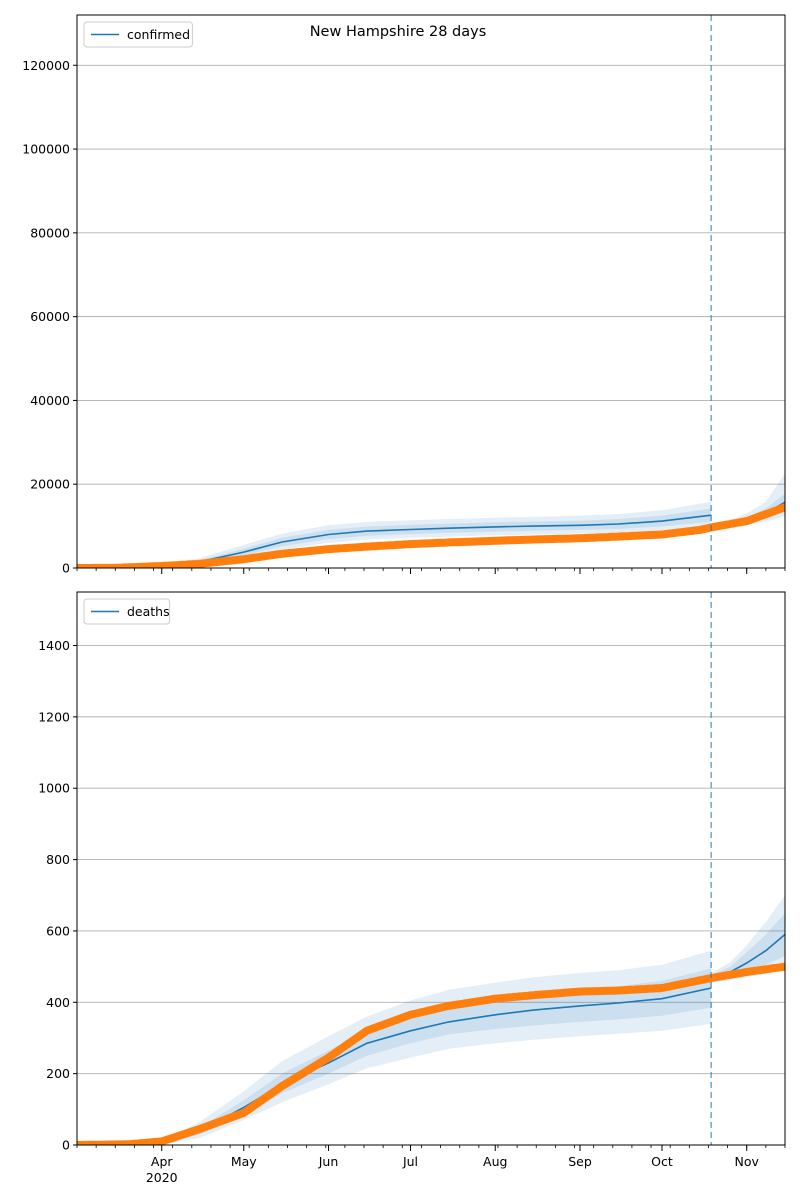  Describe the element at coordinates (158, 34) in the screenshot. I see `legend-label: confirmed` at that location.